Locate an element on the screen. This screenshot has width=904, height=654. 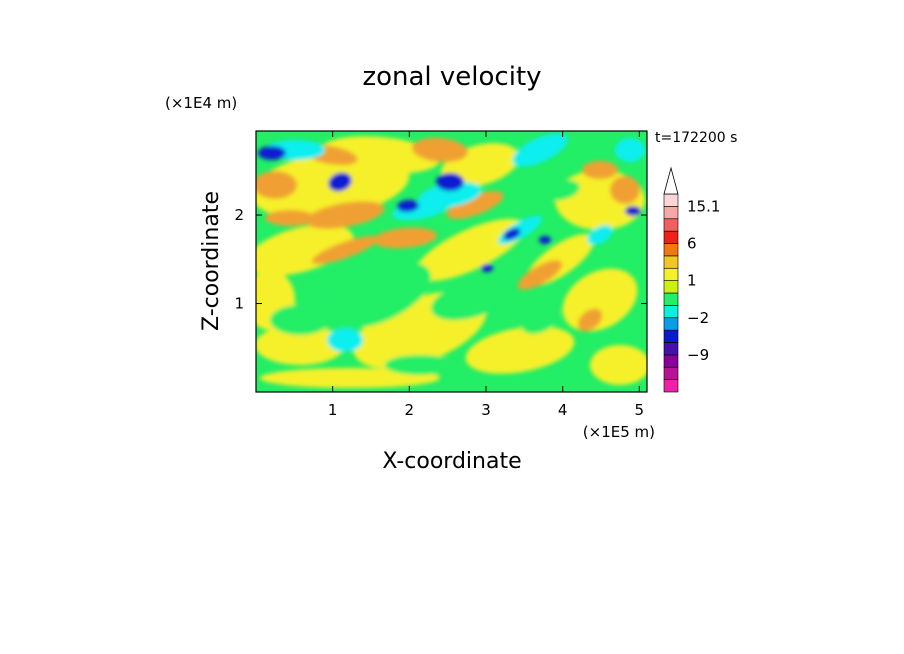
x-axis-unit: (×1E5 m) is located at coordinates (619, 432).